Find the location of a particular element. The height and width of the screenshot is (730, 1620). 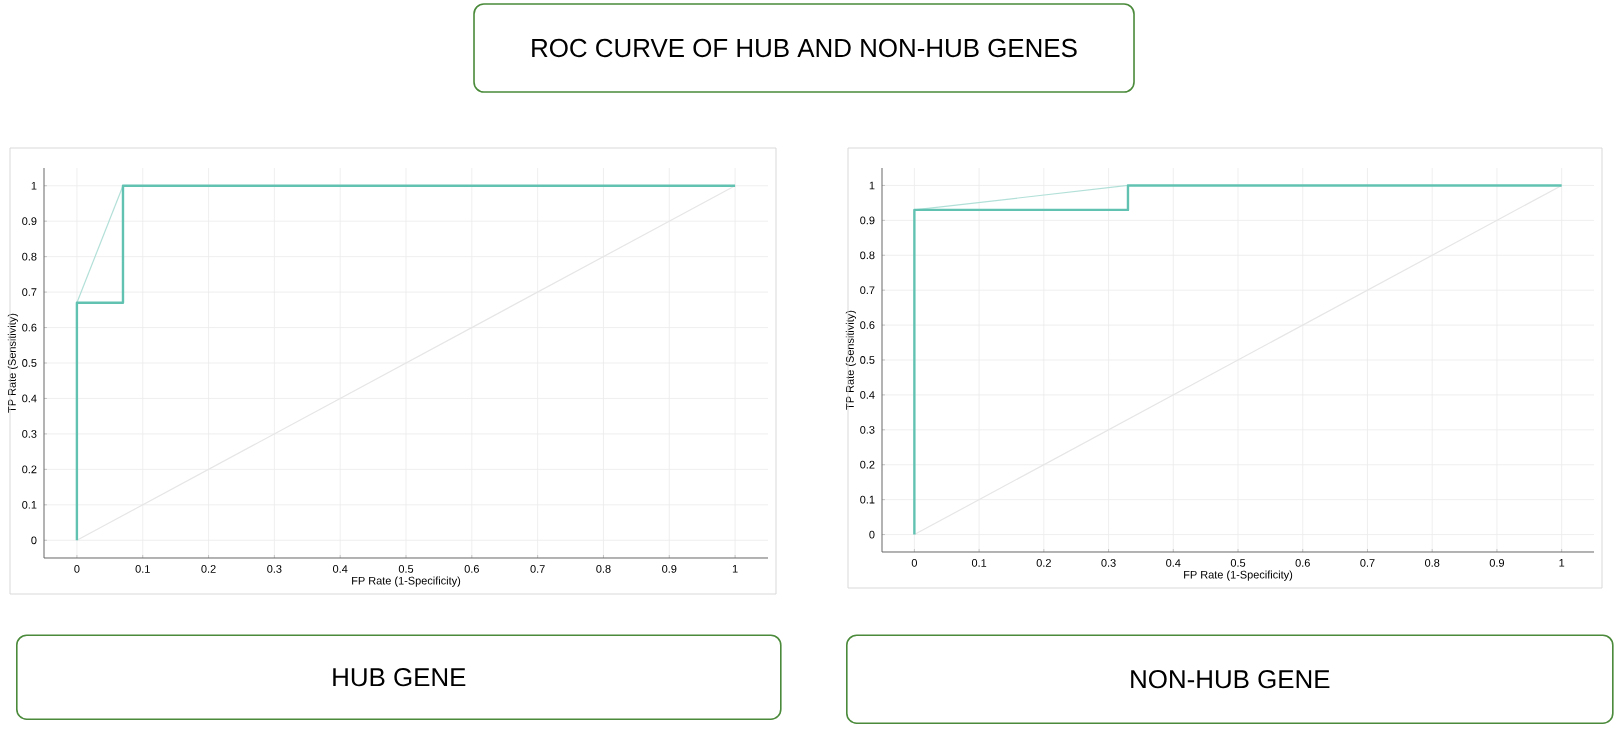

text: HUB GENE is located at coordinates (399, 677).